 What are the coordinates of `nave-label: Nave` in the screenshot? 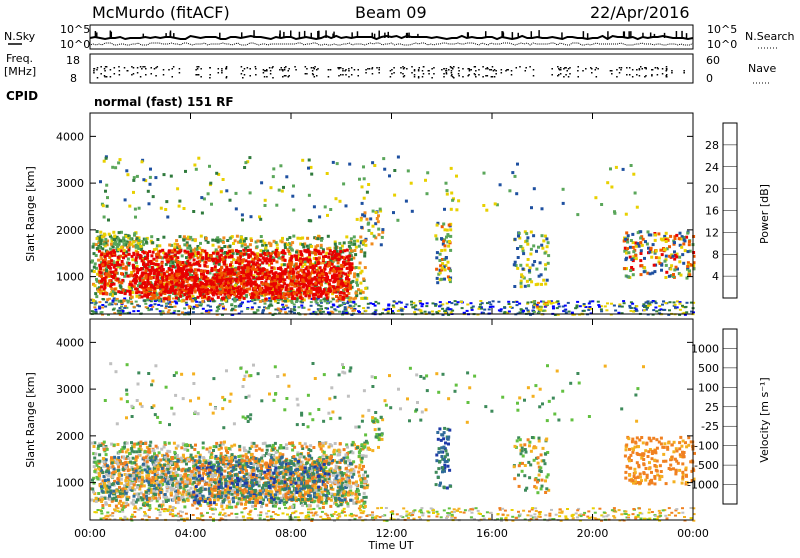 It's located at (762, 68).